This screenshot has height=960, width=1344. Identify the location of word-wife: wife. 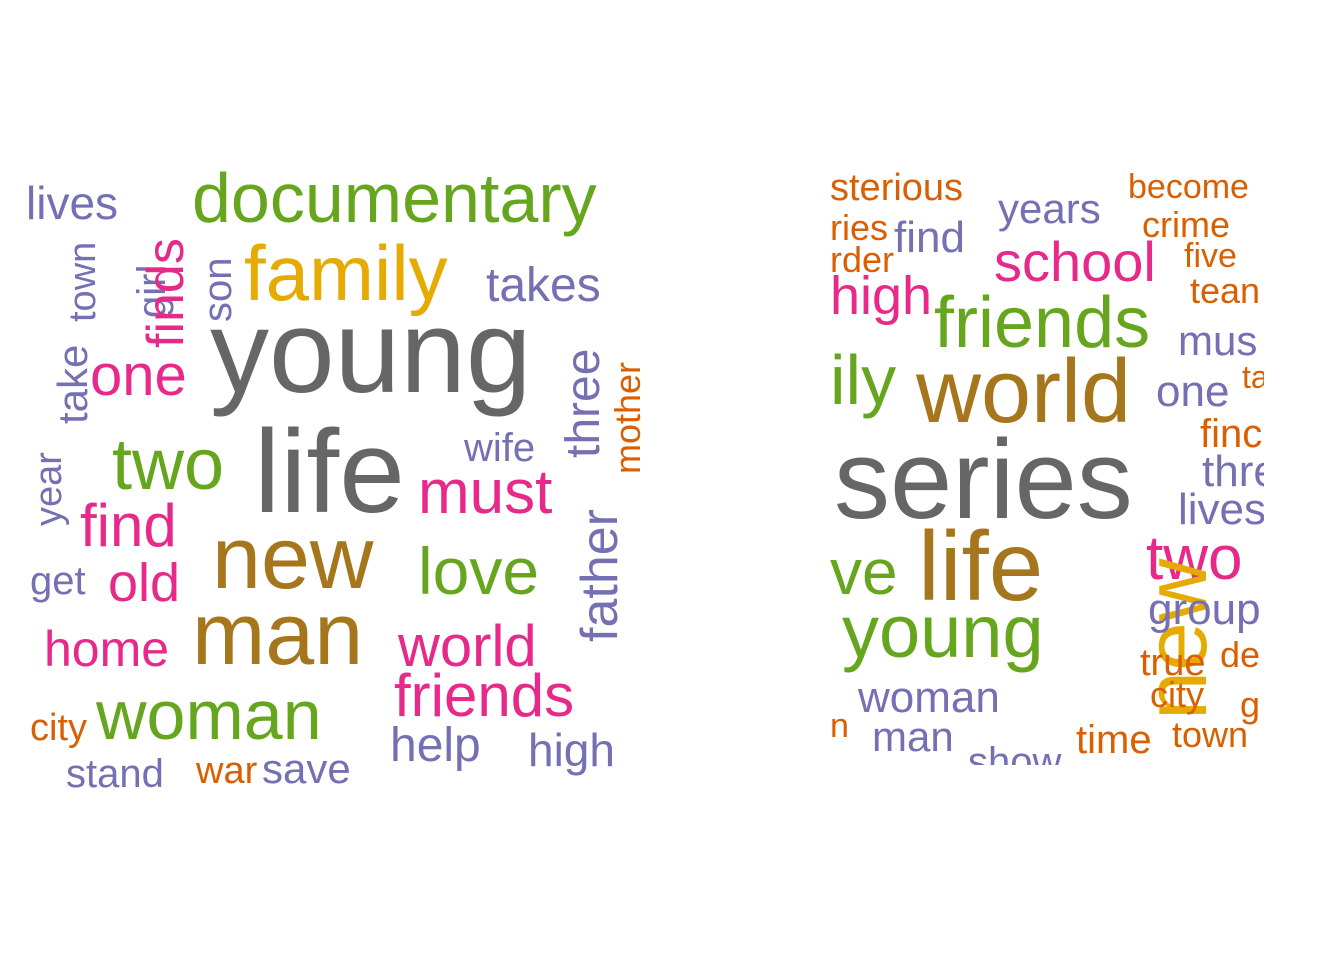
(500, 447).